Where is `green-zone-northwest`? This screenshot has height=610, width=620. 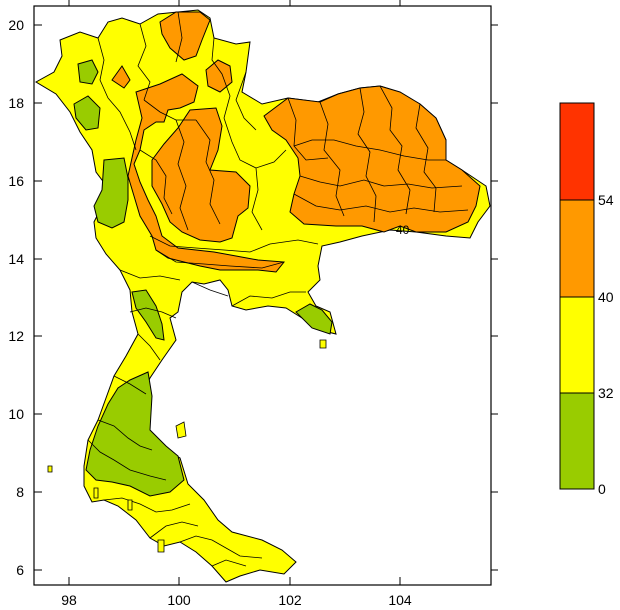
green-zone-northwest is located at coordinates (87, 113).